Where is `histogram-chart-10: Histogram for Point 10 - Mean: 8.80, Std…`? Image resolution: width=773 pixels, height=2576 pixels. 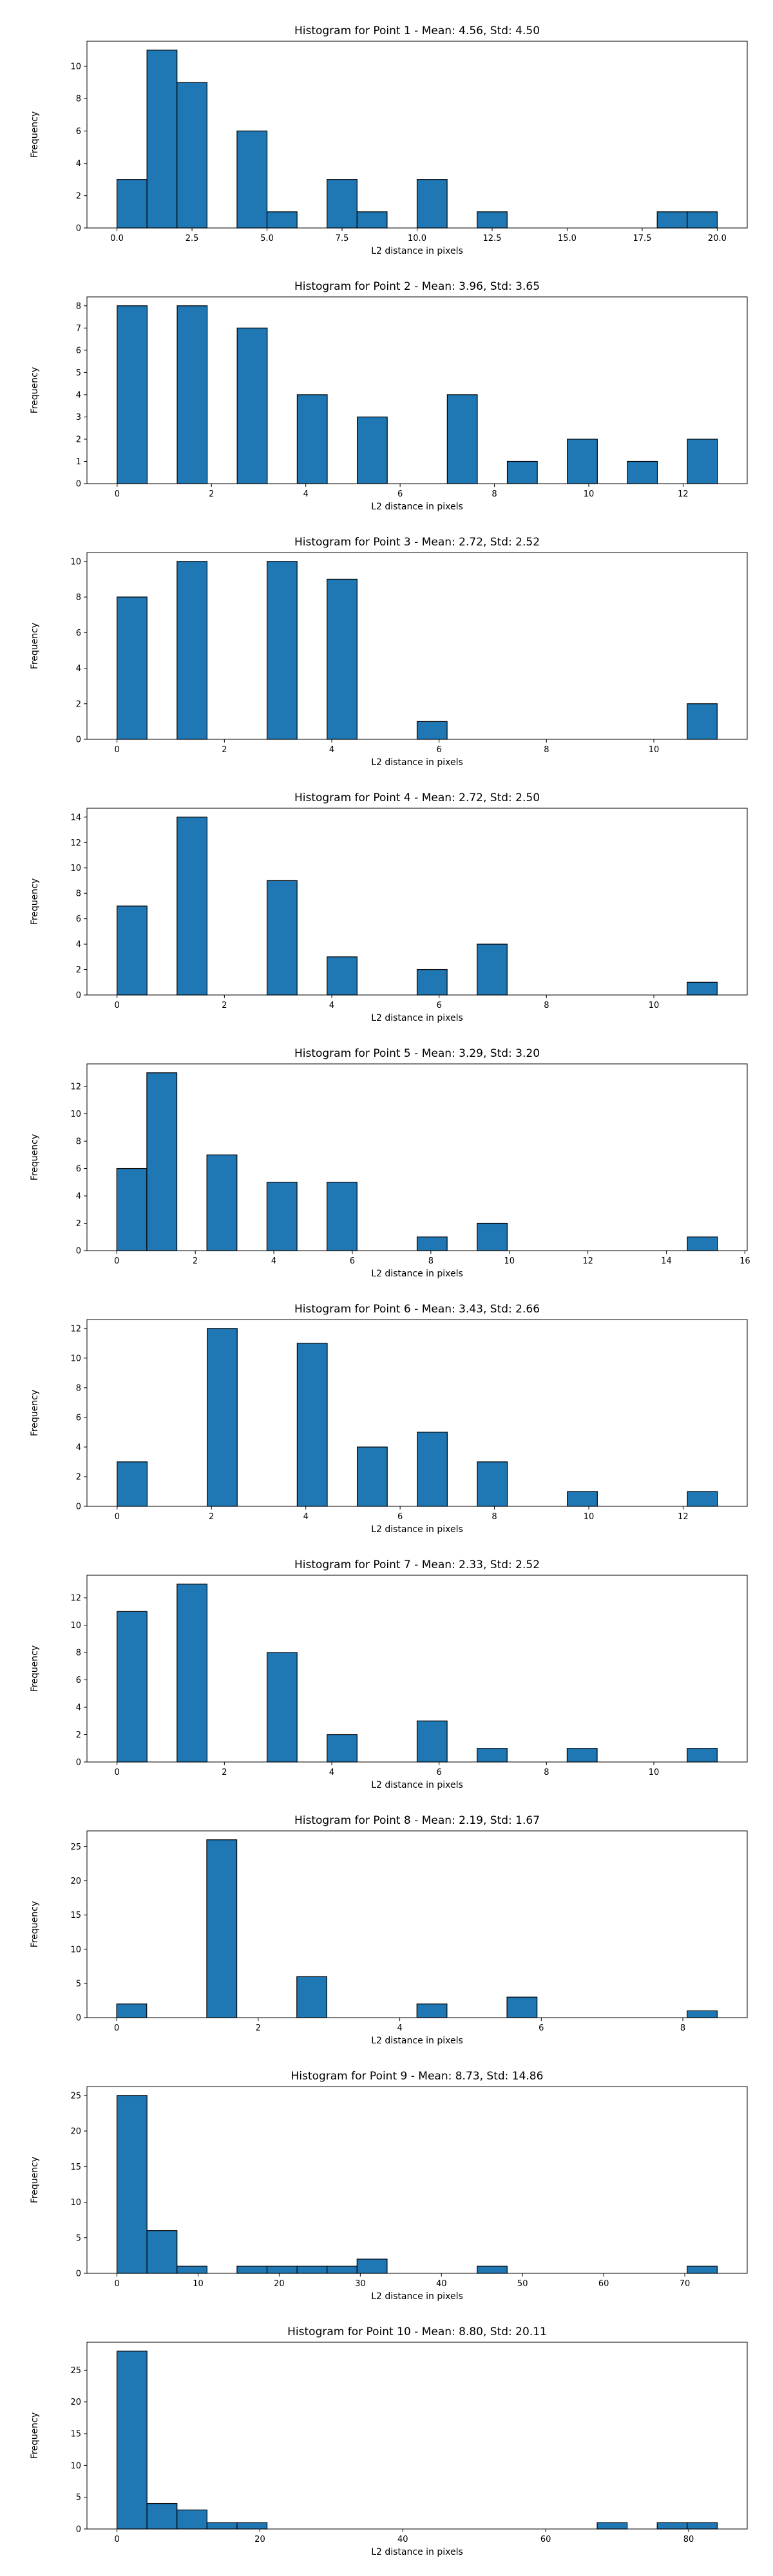 histogram-chart-10: Histogram for Point 10 - Mean: 8.80, Std… is located at coordinates (389, 2441).